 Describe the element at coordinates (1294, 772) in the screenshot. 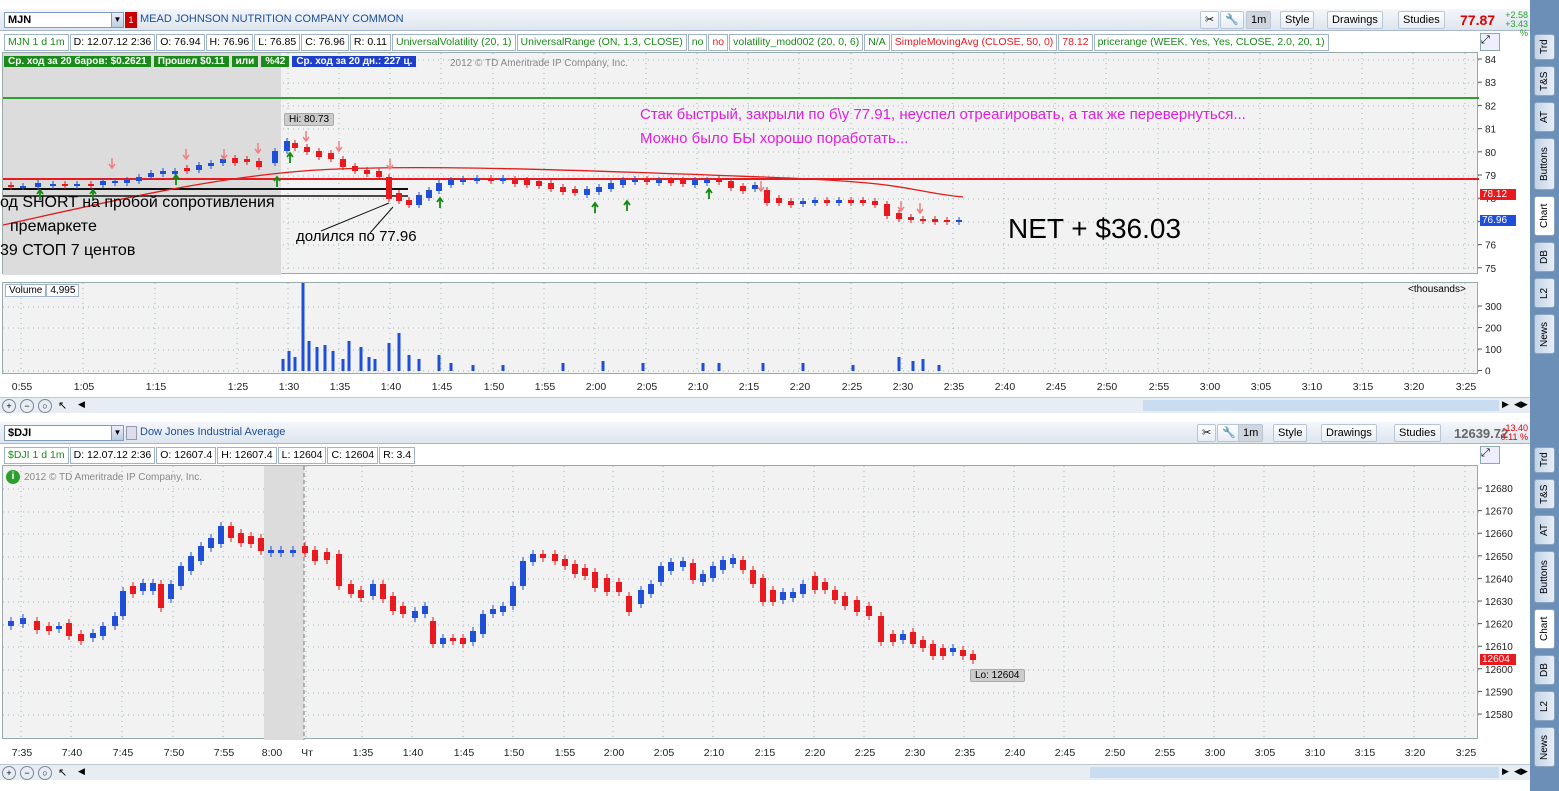

I see `bottom-scrollbar` at that location.